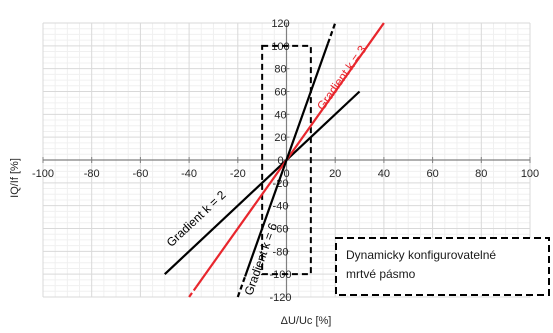 The image size is (553, 333). I want to click on x-tick-labels: -100 -80 -60 -40 -20 0 20 40 60 80 100, so click(285, 174).